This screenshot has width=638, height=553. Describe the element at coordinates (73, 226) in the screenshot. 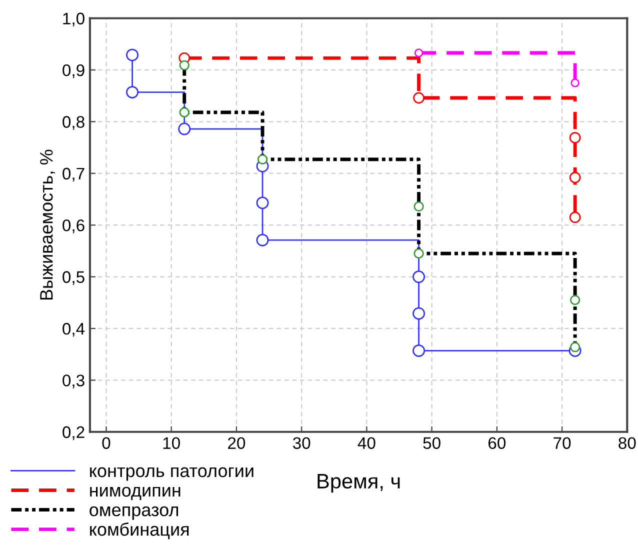

I see `y-tick-label: 0,6` at that location.